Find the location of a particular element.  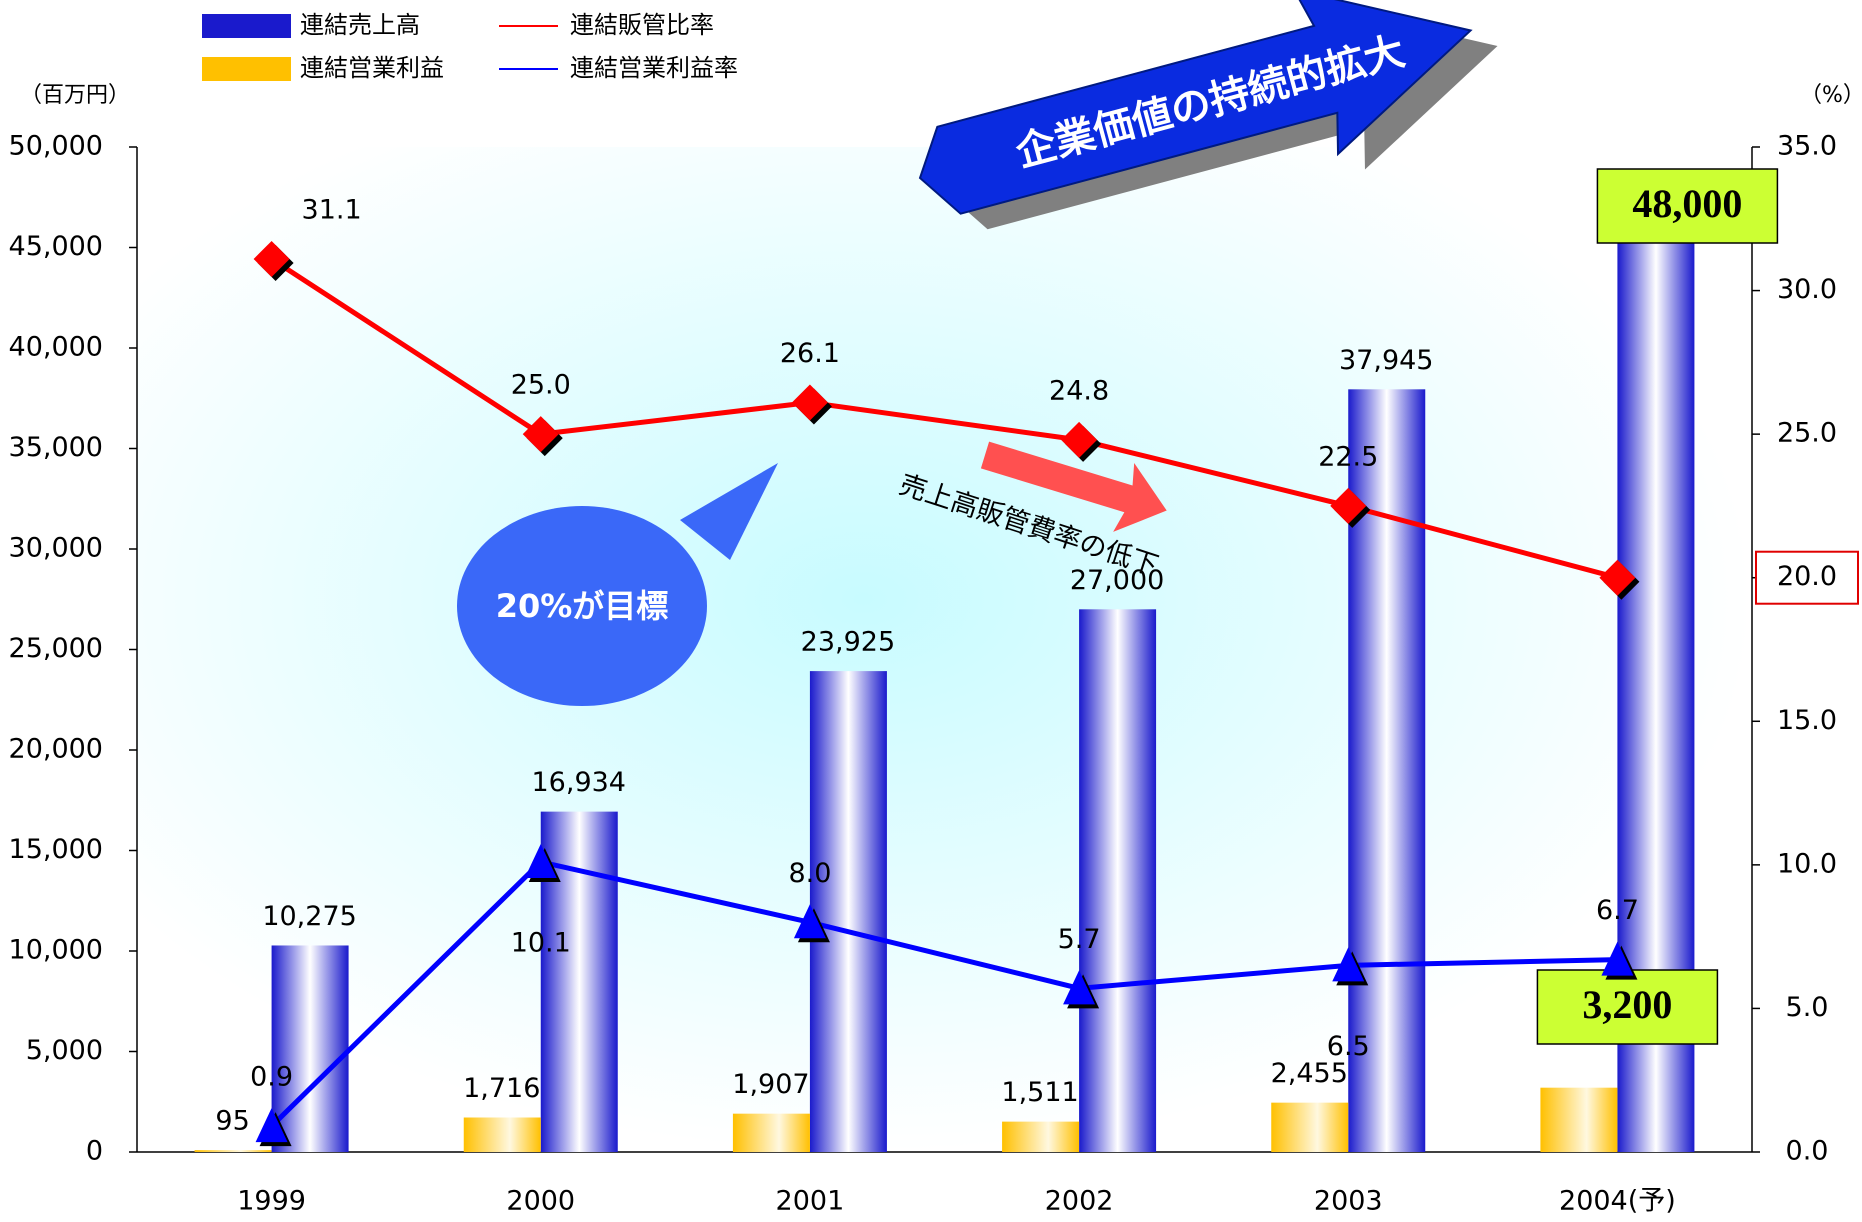

value-label: 1,511 is located at coordinates (1039, 1092).